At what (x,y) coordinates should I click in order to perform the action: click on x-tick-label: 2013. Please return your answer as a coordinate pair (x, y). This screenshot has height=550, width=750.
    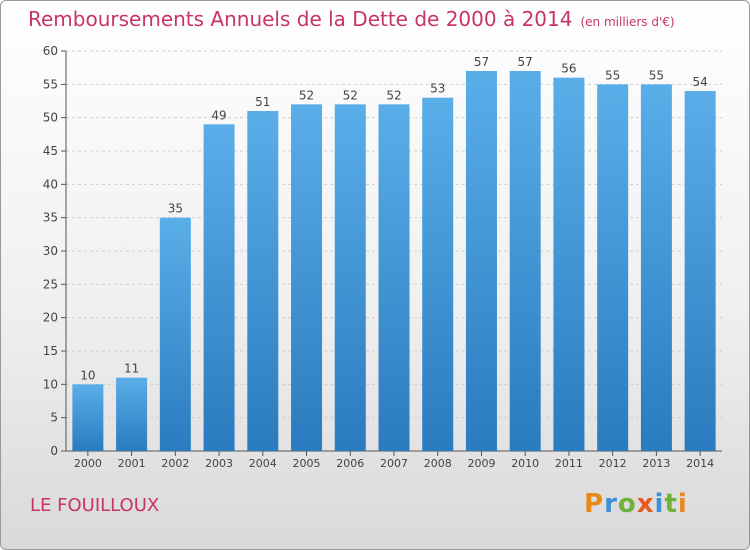
    Looking at the image, I should click on (656, 463).